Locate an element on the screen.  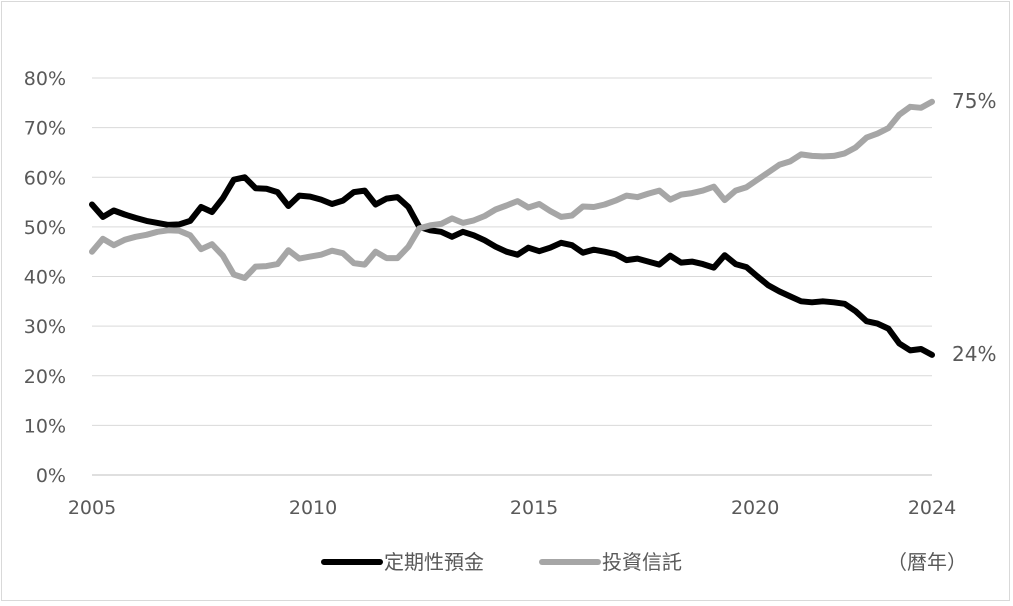
series-end-label: 24% is located at coordinates (974, 354).